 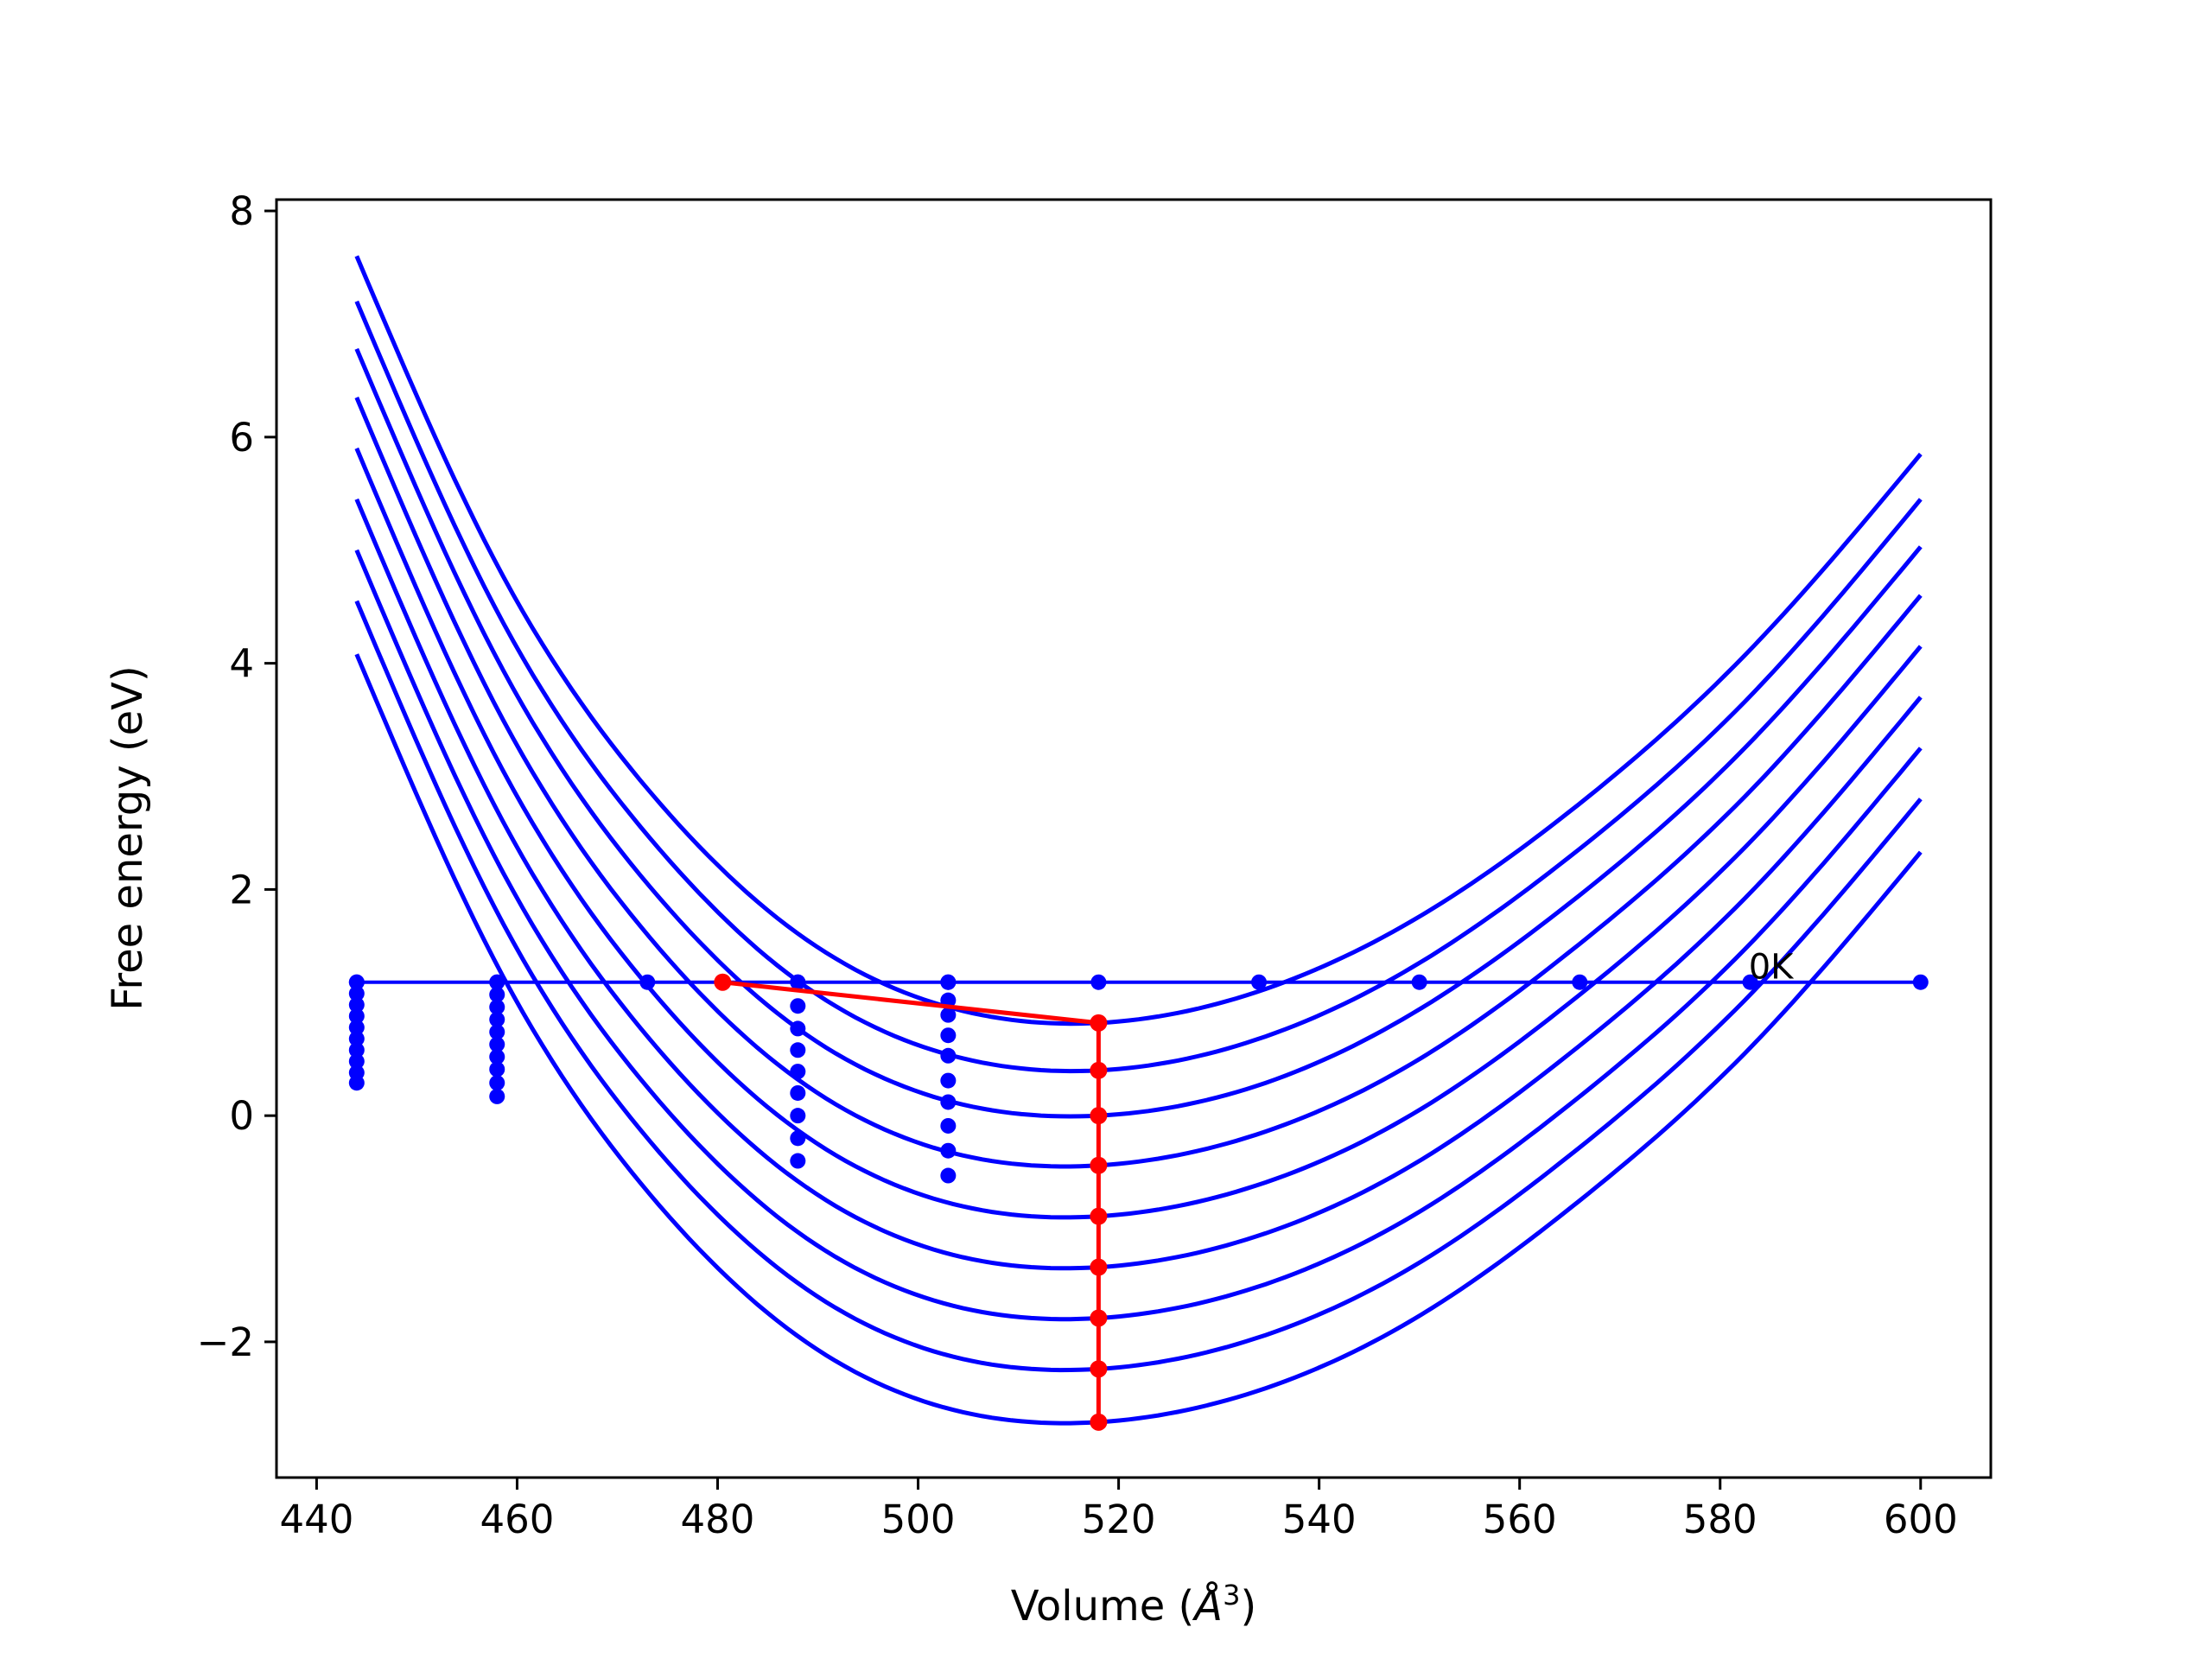 What do you see at coordinates (241, 889) in the screenshot?
I see `y-tick-label: 2` at bounding box center [241, 889].